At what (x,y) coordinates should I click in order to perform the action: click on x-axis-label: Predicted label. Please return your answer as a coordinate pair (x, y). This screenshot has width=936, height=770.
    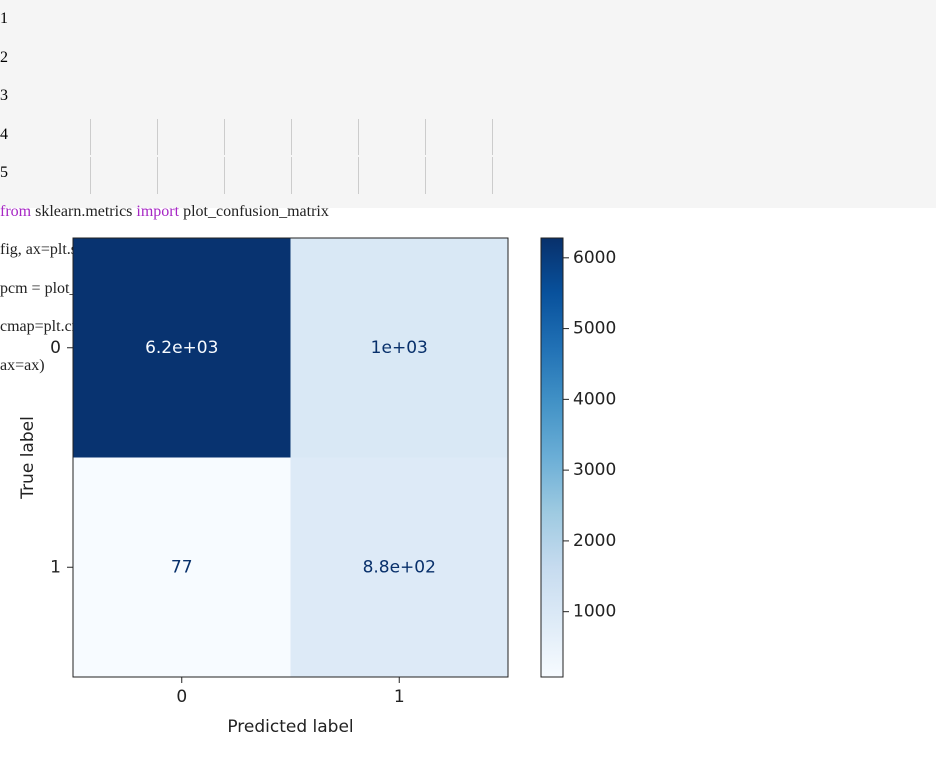
    Looking at the image, I should click on (290, 727).